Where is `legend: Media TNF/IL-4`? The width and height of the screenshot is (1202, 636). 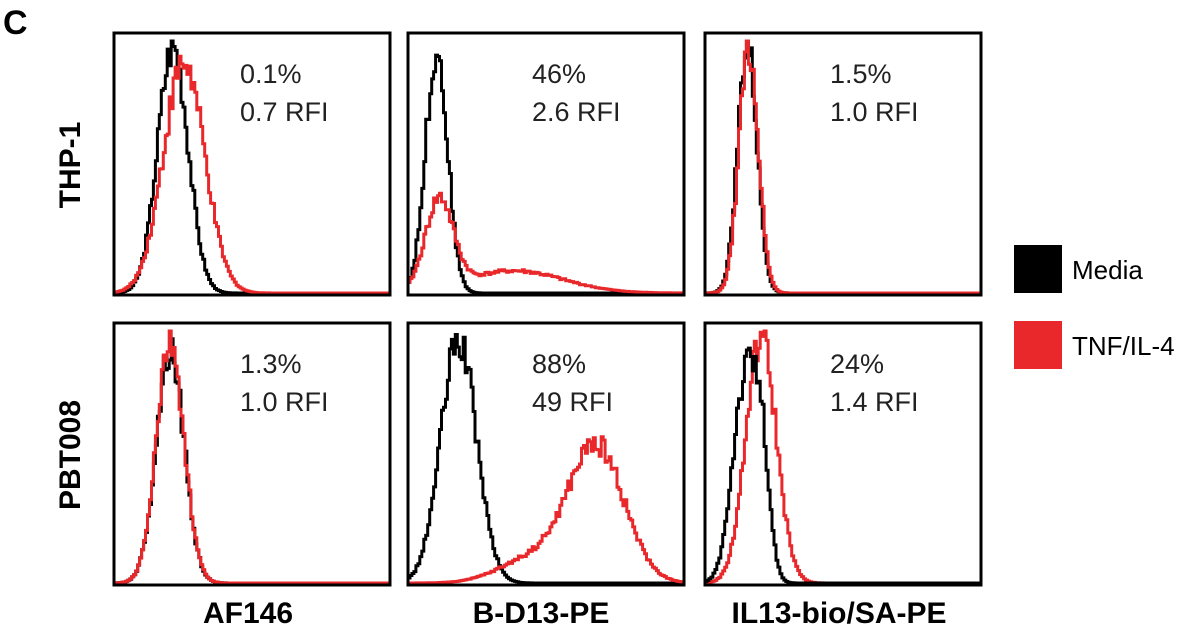
legend: Media TNF/IL-4 is located at coordinates (1094, 307).